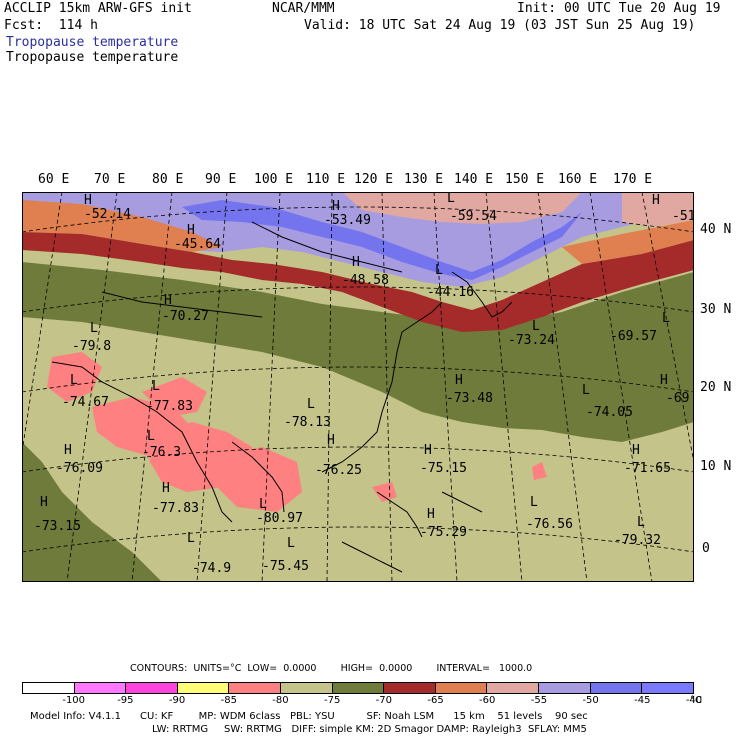  Describe the element at coordinates (92, 57) in the screenshot. I see `field-title-contour: Tropopause temperature` at that location.